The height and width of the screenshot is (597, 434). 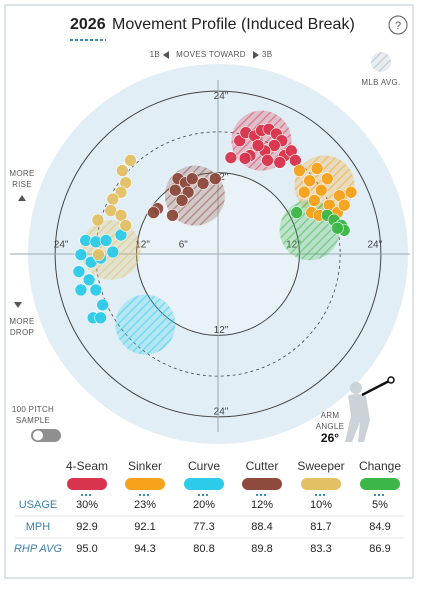 What do you see at coordinates (22, 198) in the screenshot?
I see `up-arrow` at bounding box center [22, 198].